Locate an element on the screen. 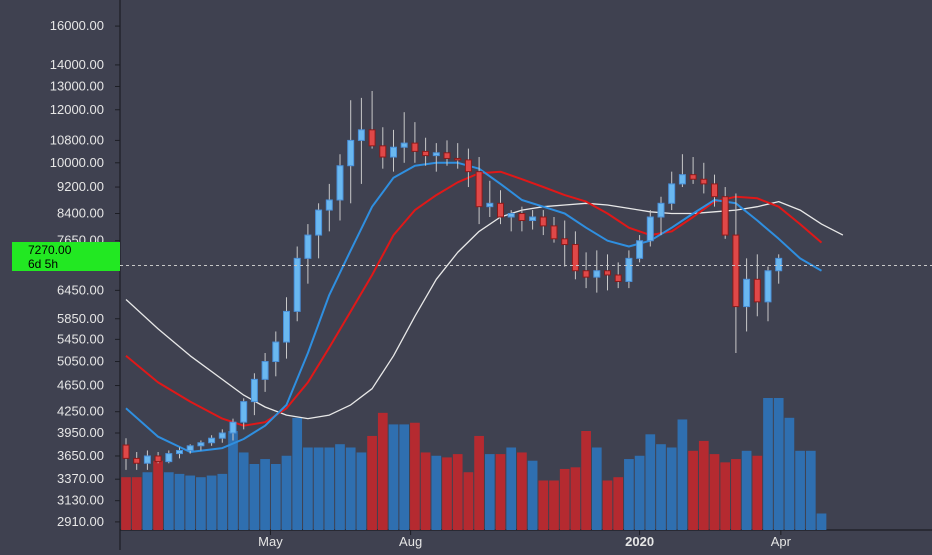 Image resolution: width=932 pixels, height=555 pixels. y-tick-label: 6450.00 is located at coordinates (80, 289).